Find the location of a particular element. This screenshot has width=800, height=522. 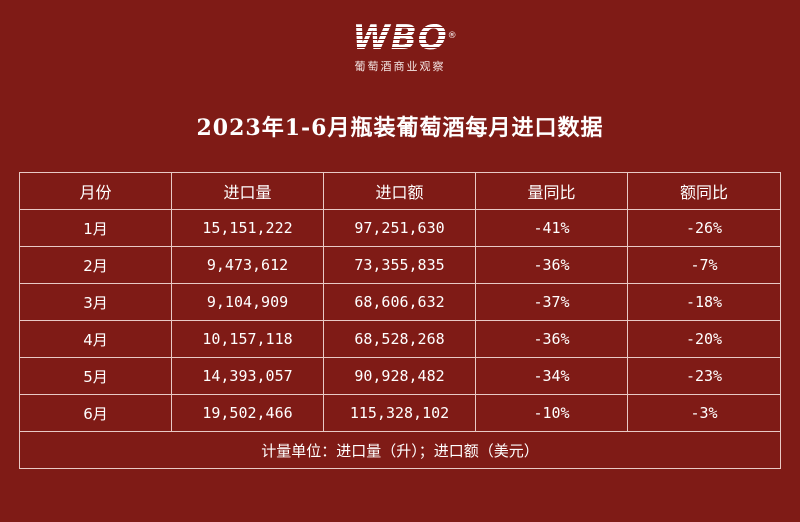

table-footnote-row: 计量单位：进口量（升）；进口额（美元） is located at coordinates (400, 450).